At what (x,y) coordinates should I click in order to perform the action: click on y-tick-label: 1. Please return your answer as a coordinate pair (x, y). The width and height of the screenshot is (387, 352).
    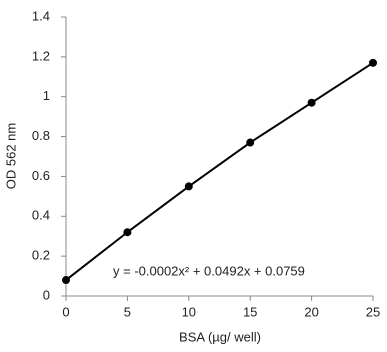
    Looking at the image, I should click on (46, 95).